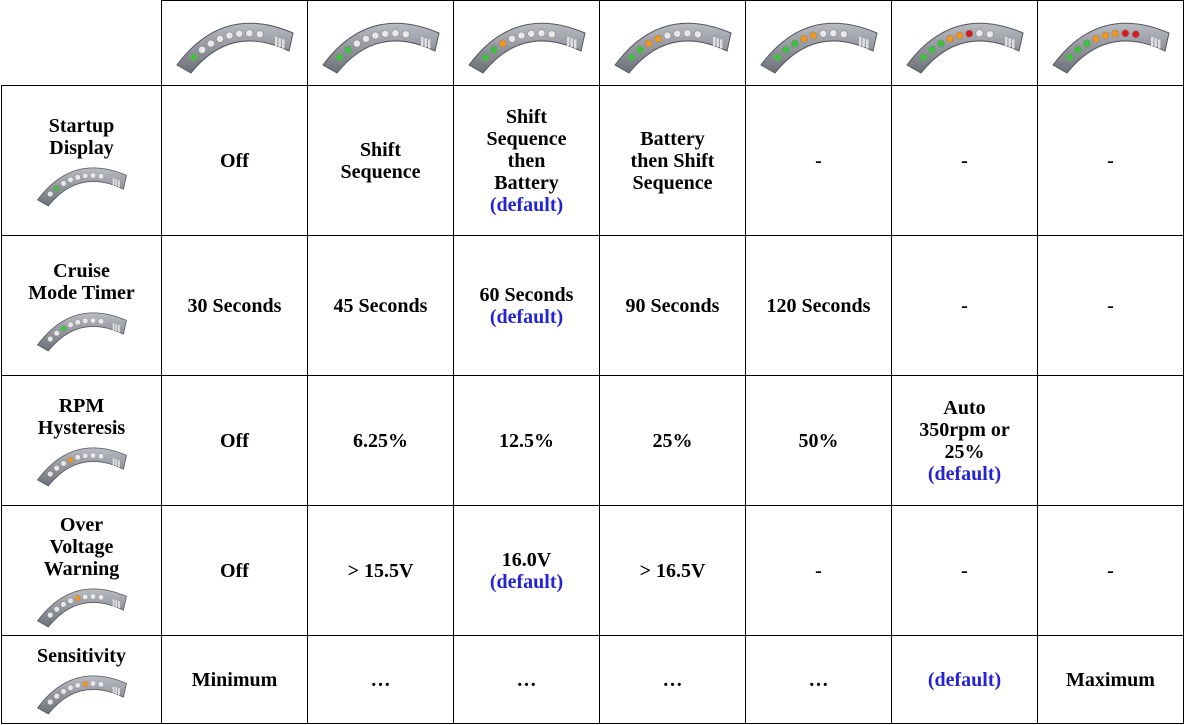 Image resolution: width=1185 pixels, height=725 pixels. I want to click on value-cell: 60 Seconds (default), so click(526, 305).